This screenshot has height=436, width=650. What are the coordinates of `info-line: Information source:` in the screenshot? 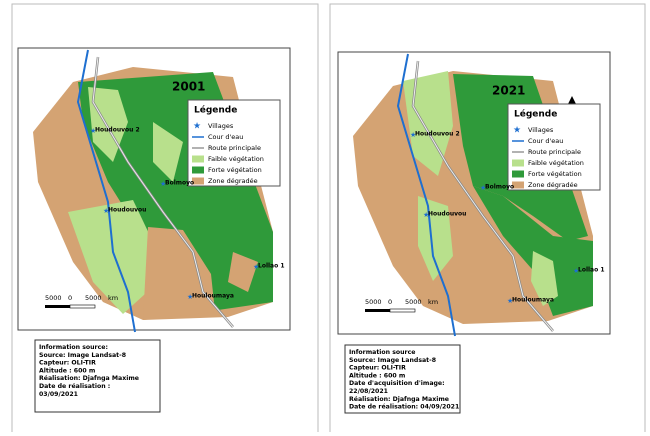 It's located at (73, 347).